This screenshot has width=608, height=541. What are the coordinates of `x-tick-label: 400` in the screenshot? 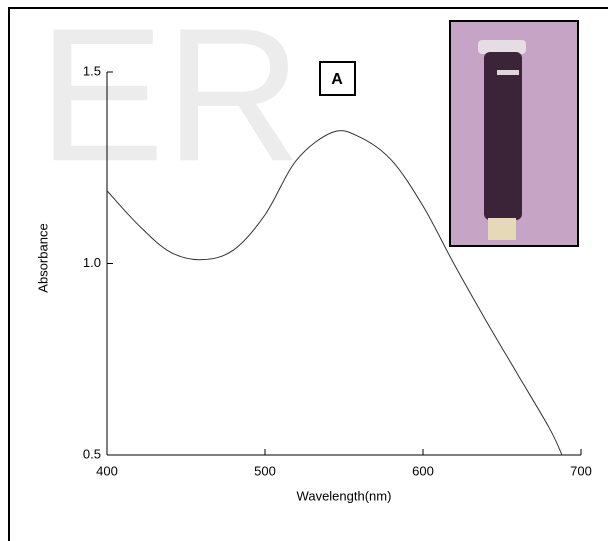 It's located at (107, 470).